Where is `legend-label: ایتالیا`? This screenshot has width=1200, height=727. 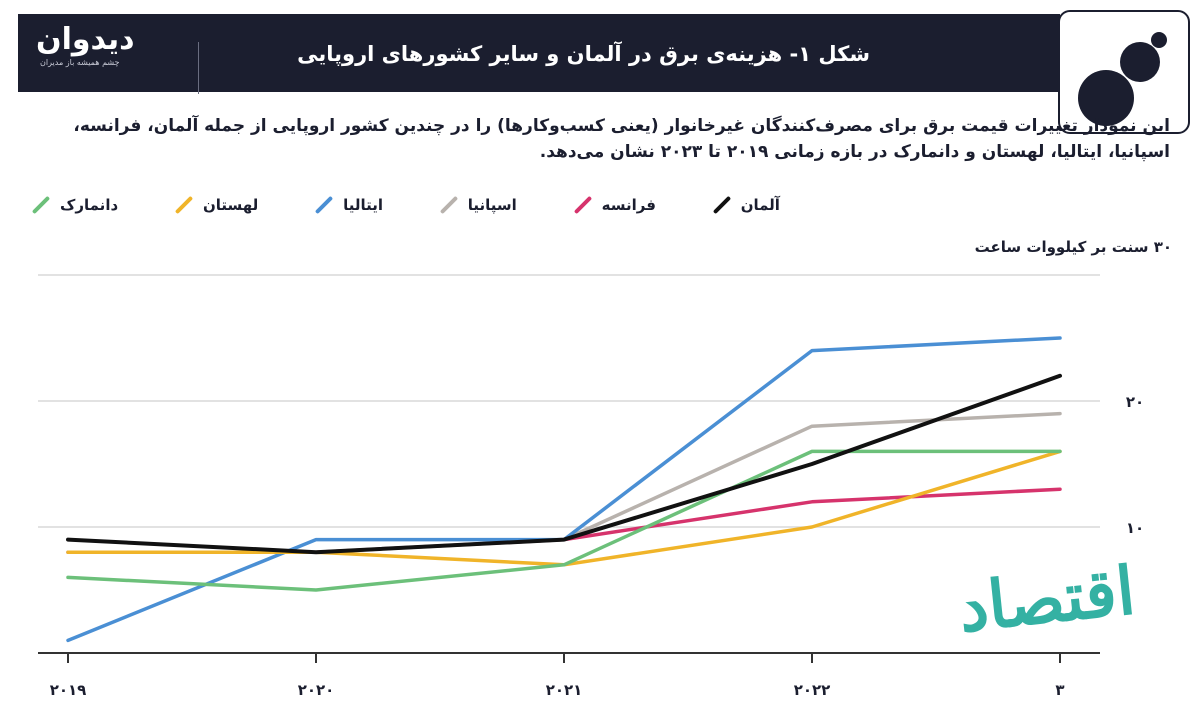 legend-label: ایتالیا is located at coordinates (363, 205).